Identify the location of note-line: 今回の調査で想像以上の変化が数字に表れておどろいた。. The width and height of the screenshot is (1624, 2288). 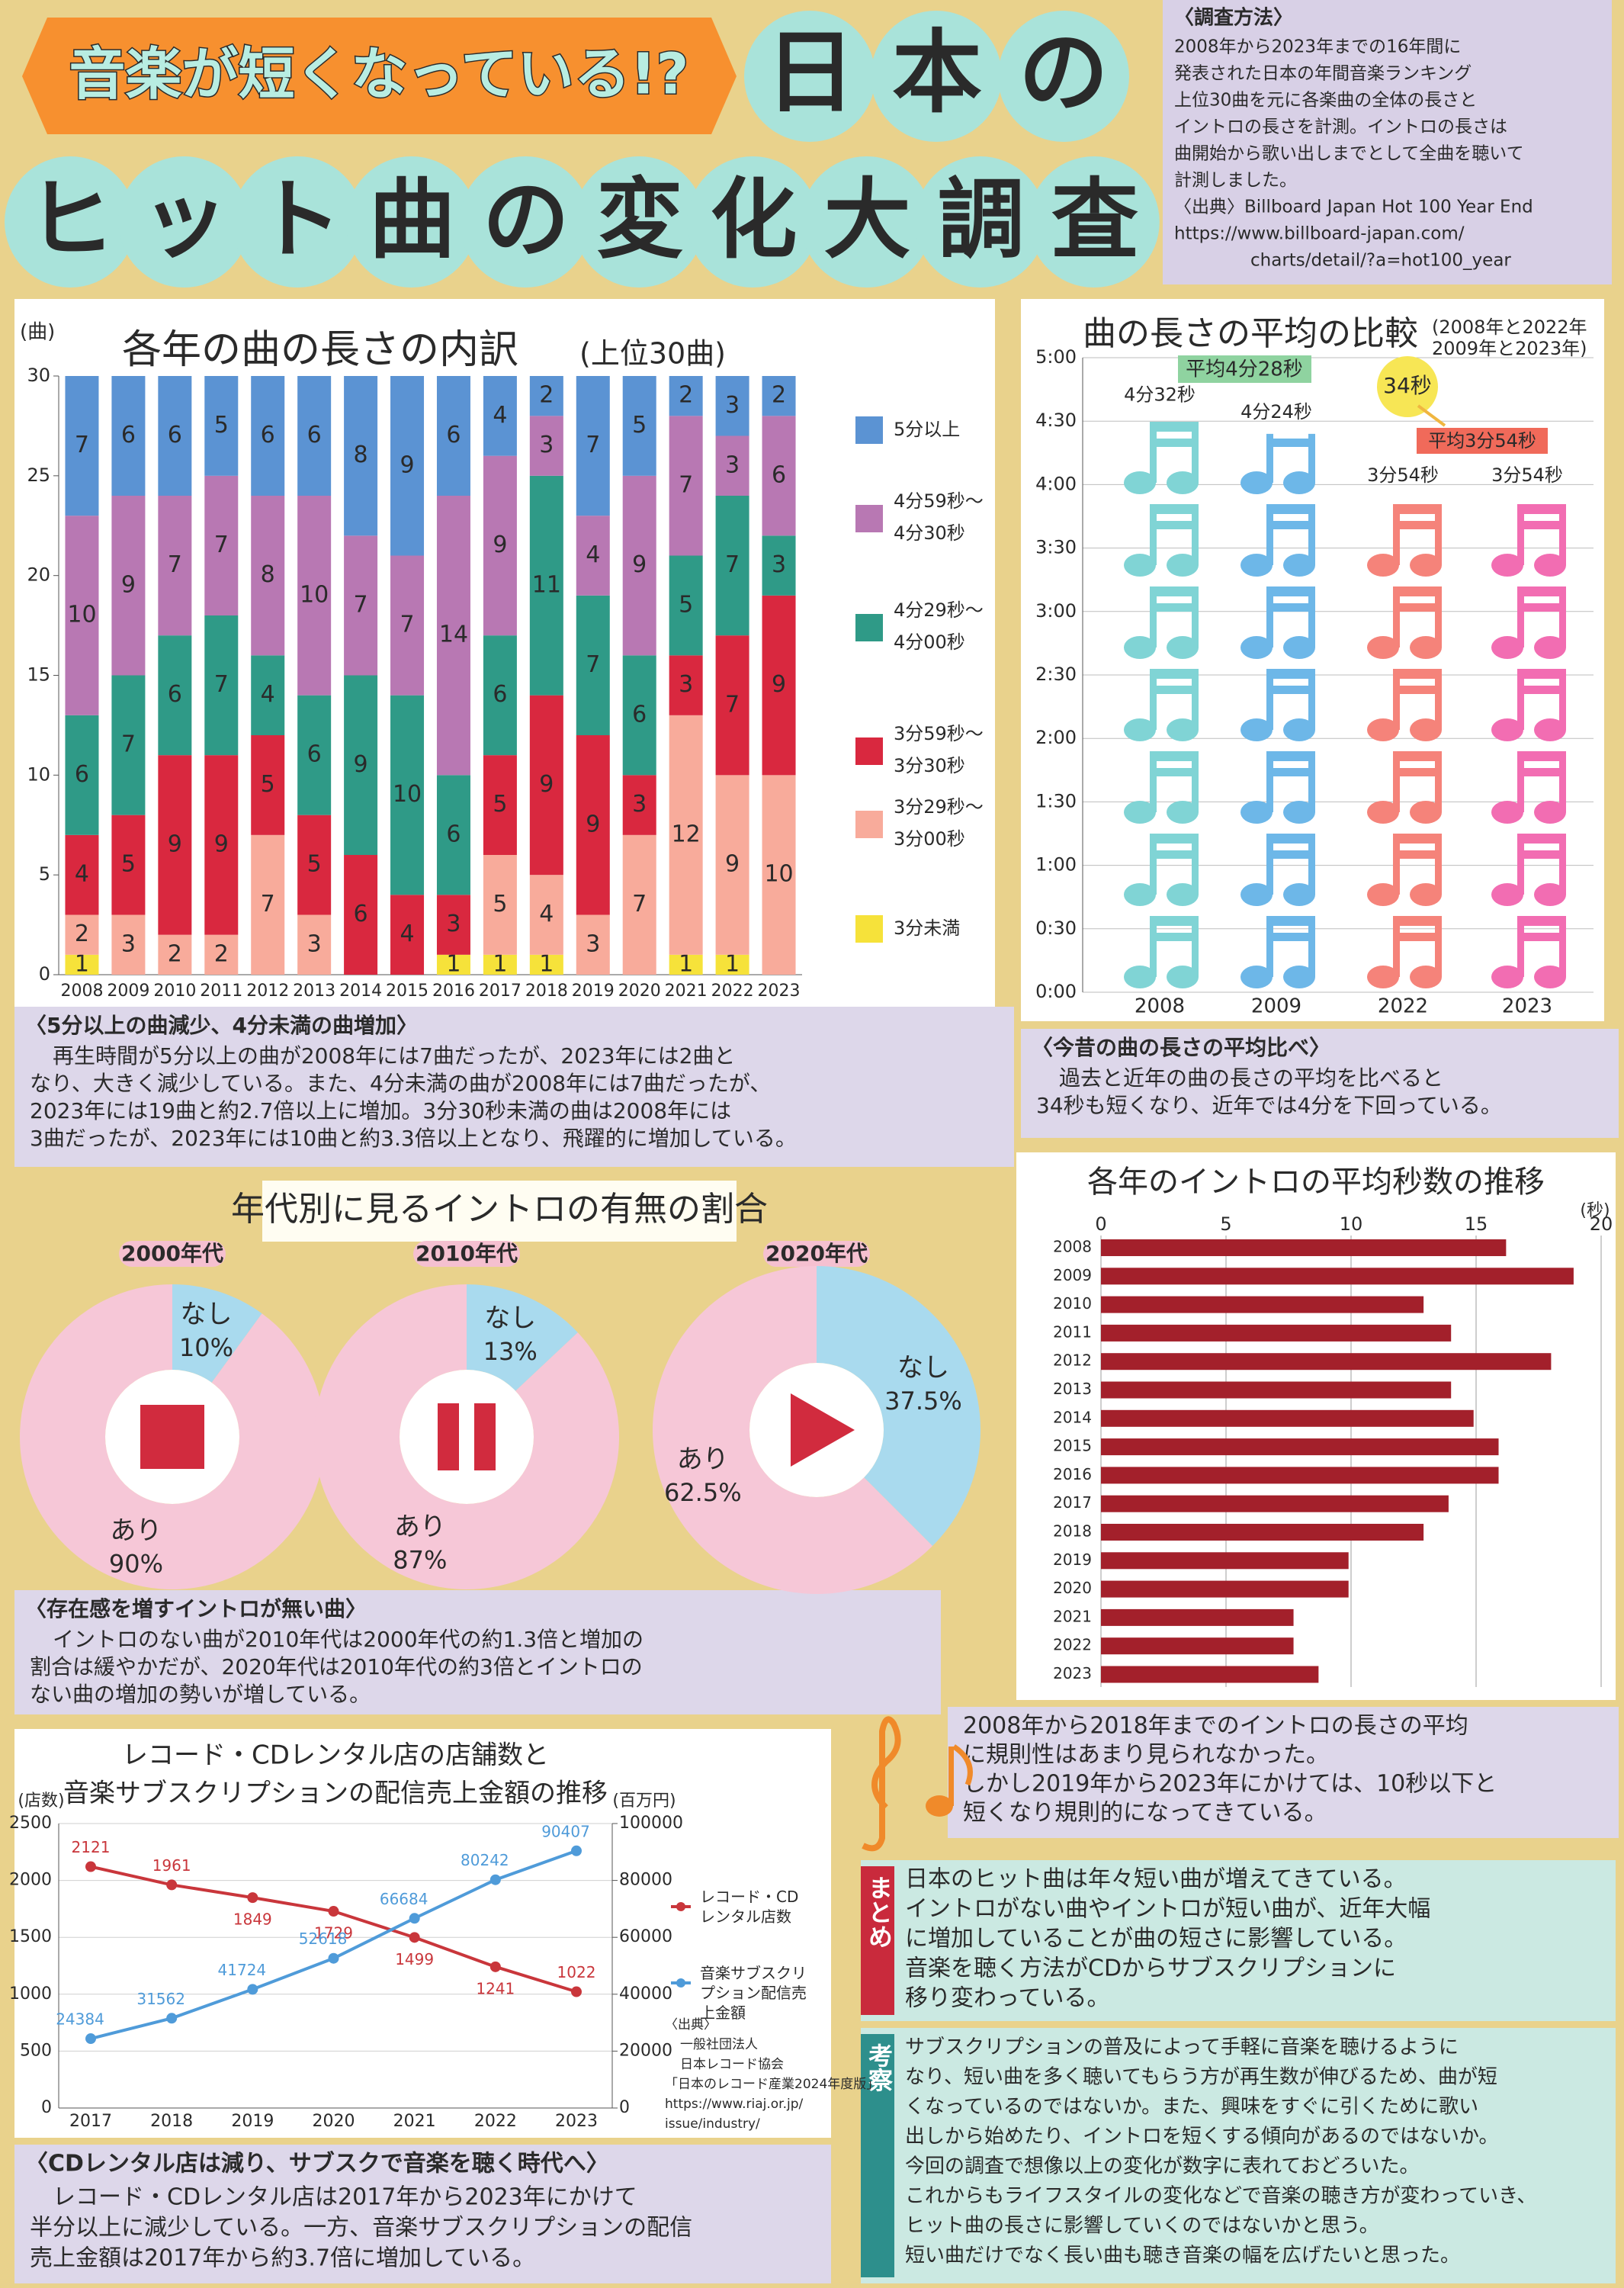
(1162, 2166).